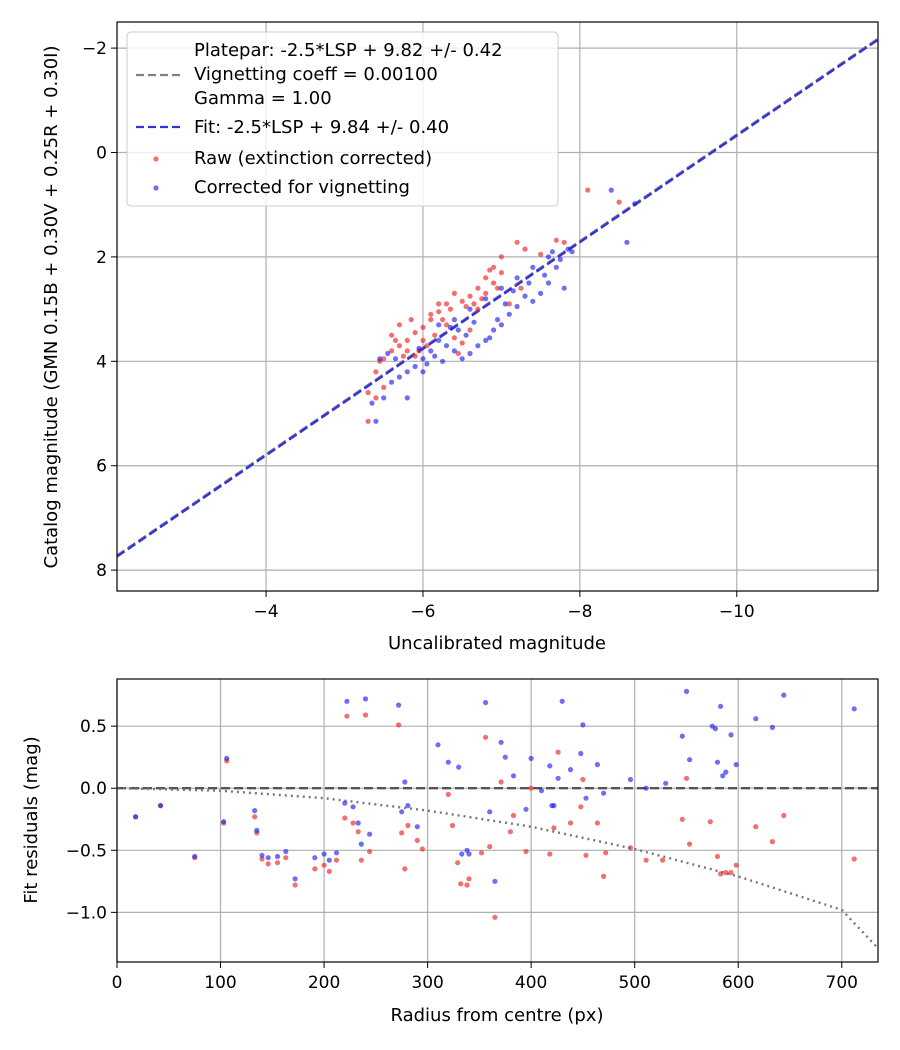  What do you see at coordinates (324, 983) in the screenshot?
I see `bottom-x-tick-label: 200` at bounding box center [324, 983].